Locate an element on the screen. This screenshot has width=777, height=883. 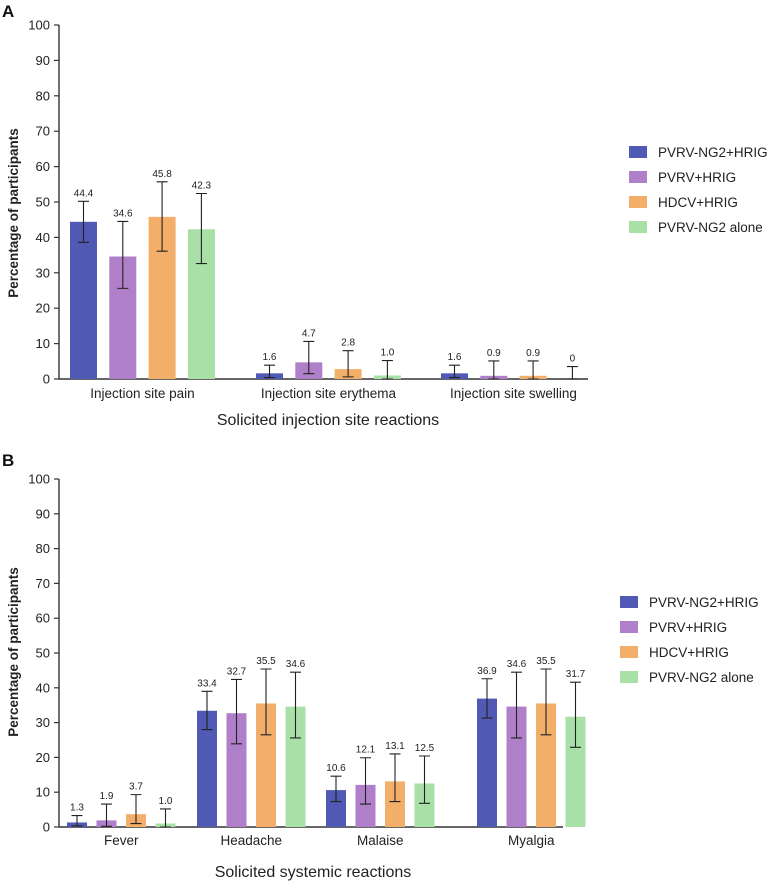
panel-b-y-ticks: 0 10 20 30 40 50 60 70 80 90 100 is located at coordinates (43, 653).